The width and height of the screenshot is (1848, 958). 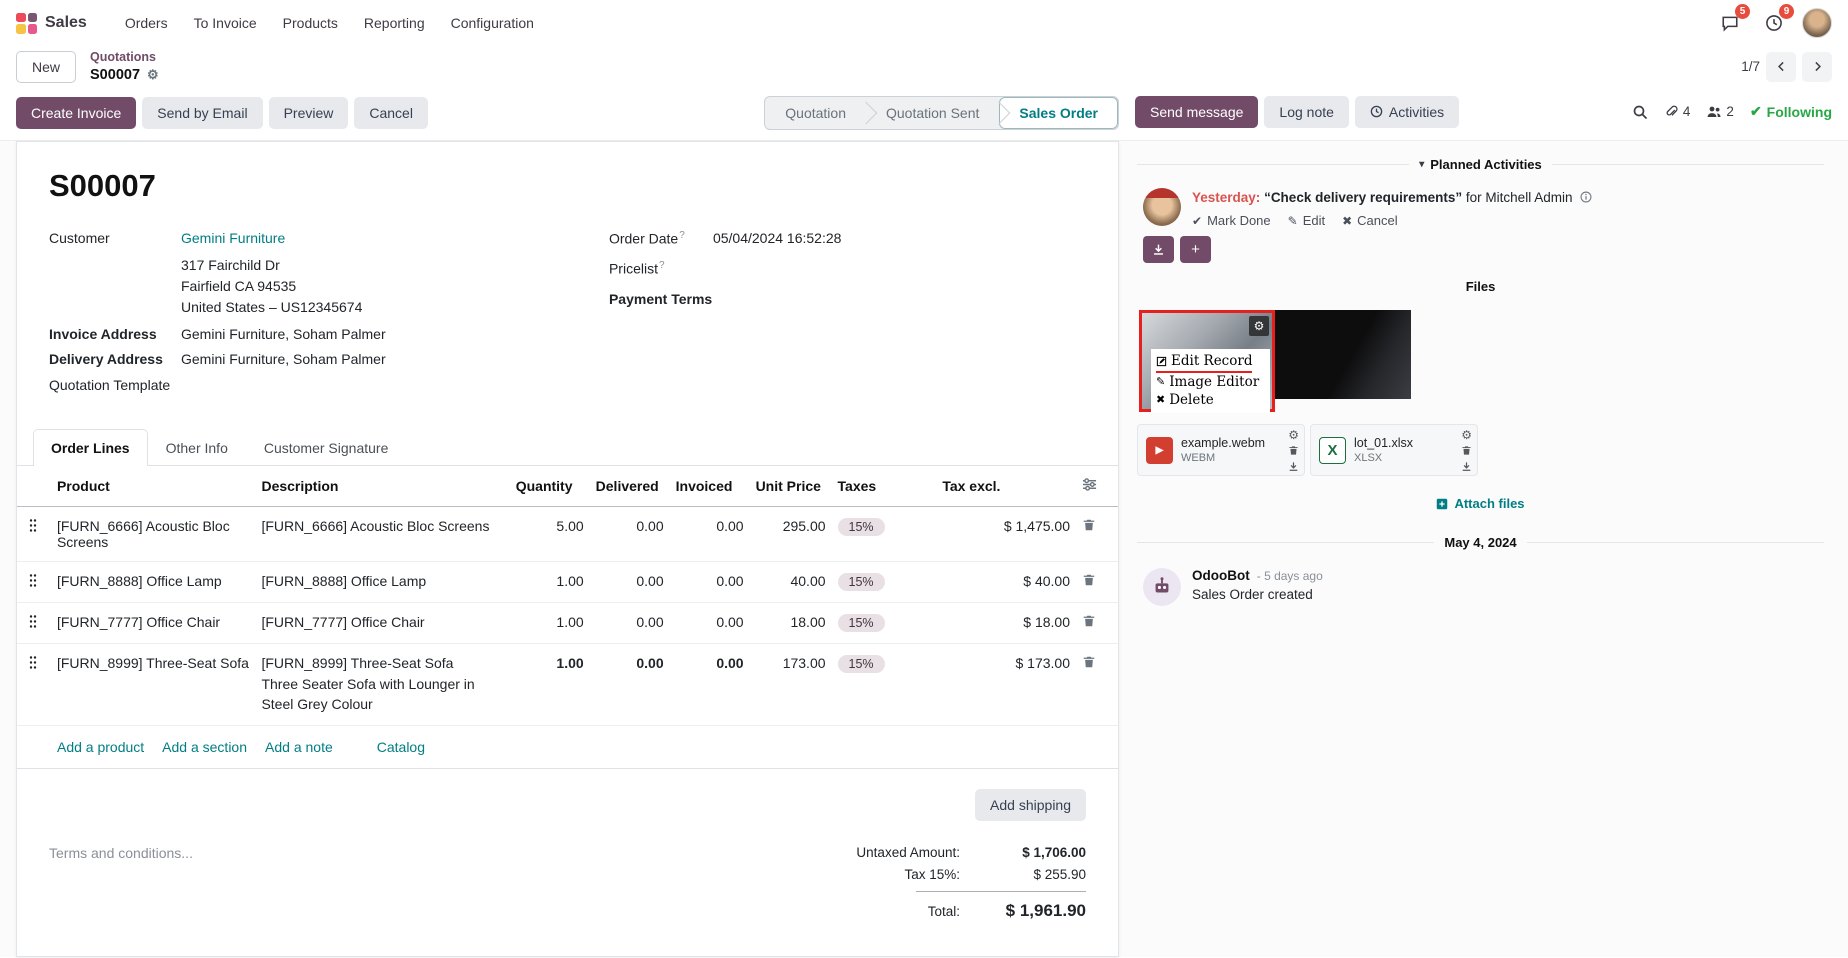 I want to click on send-message-button: Send message, so click(x=1197, y=111).